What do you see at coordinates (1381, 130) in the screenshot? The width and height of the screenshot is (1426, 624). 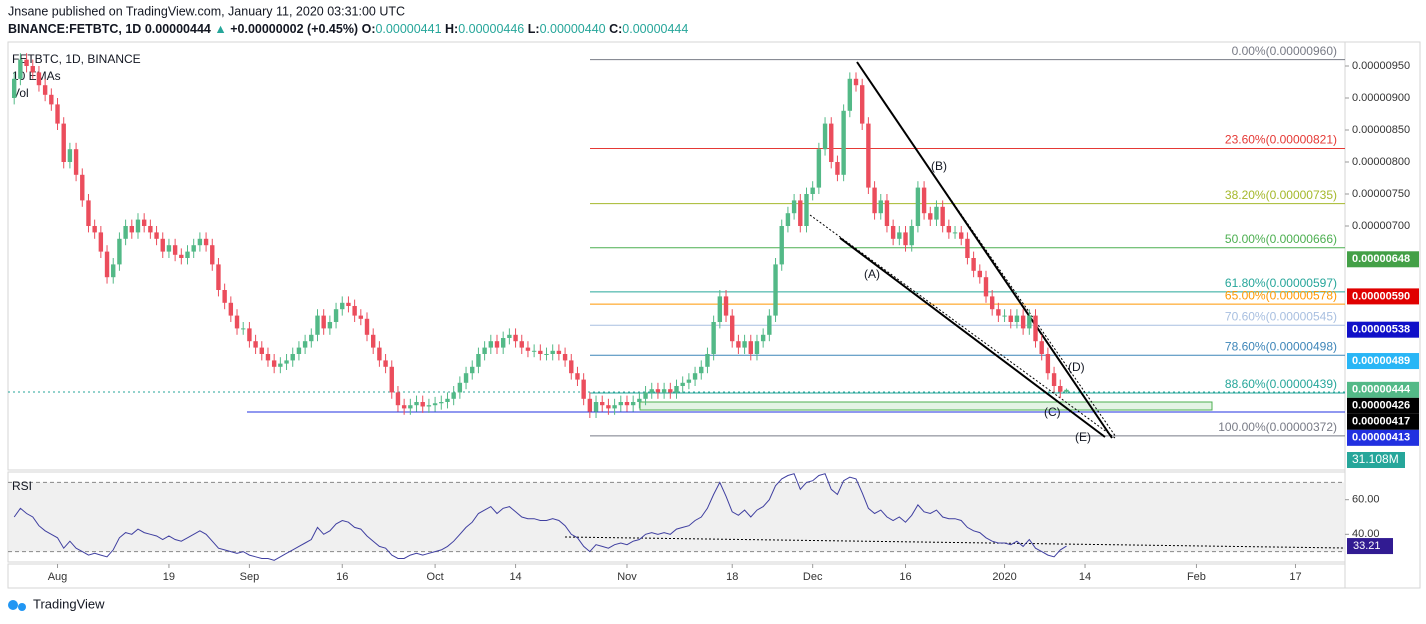 I see `y-tick-label: 0.00000850` at bounding box center [1381, 130].